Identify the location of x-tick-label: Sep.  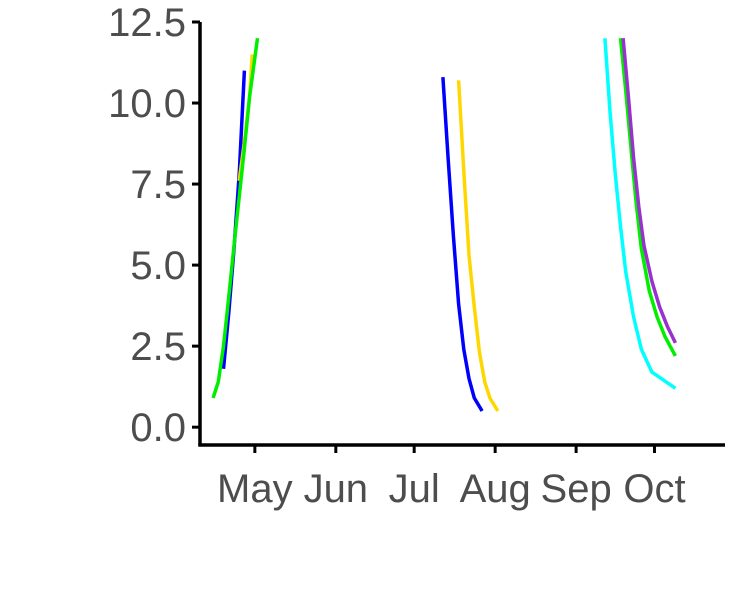
(576, 489).